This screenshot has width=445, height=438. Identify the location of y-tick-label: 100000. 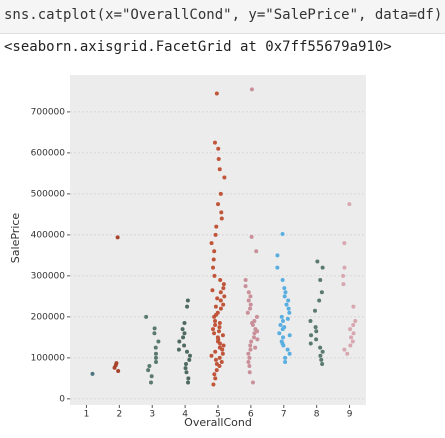
(48, 358).